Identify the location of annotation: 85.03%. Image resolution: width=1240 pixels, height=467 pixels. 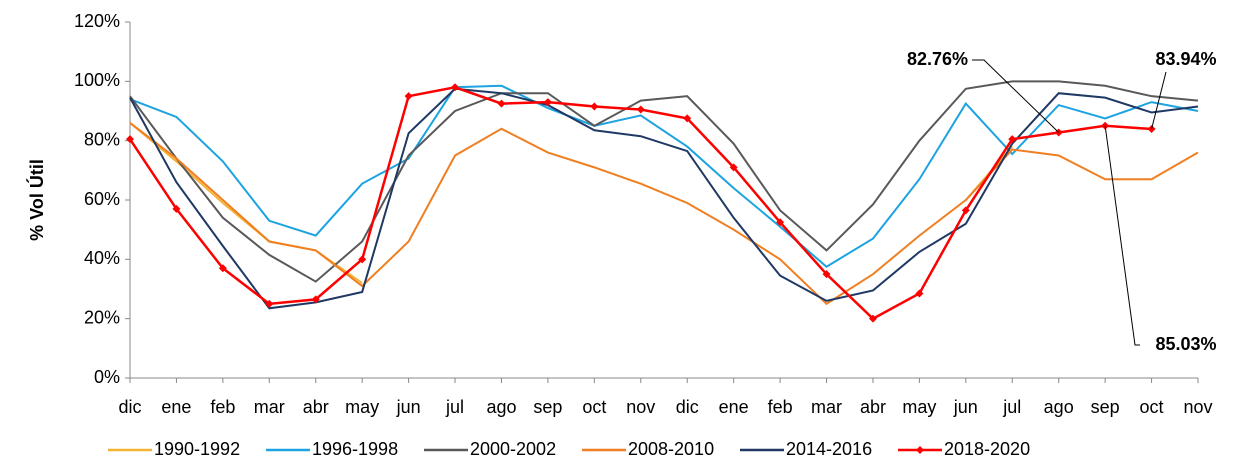
(1185, 344).